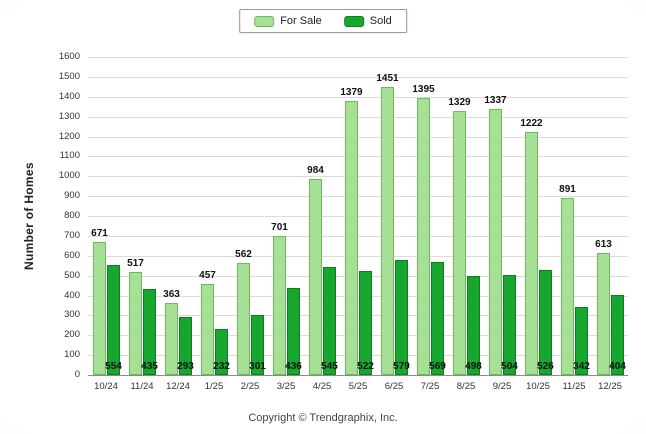 This screenshot has width=646, height=434. I want to click on for-sale-value-label: 1379, so click(351, 92).